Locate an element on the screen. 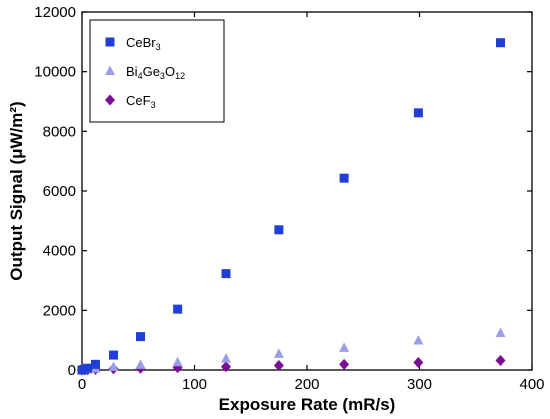  y-tick-label: 8000 is located at coordinates (59, 131).